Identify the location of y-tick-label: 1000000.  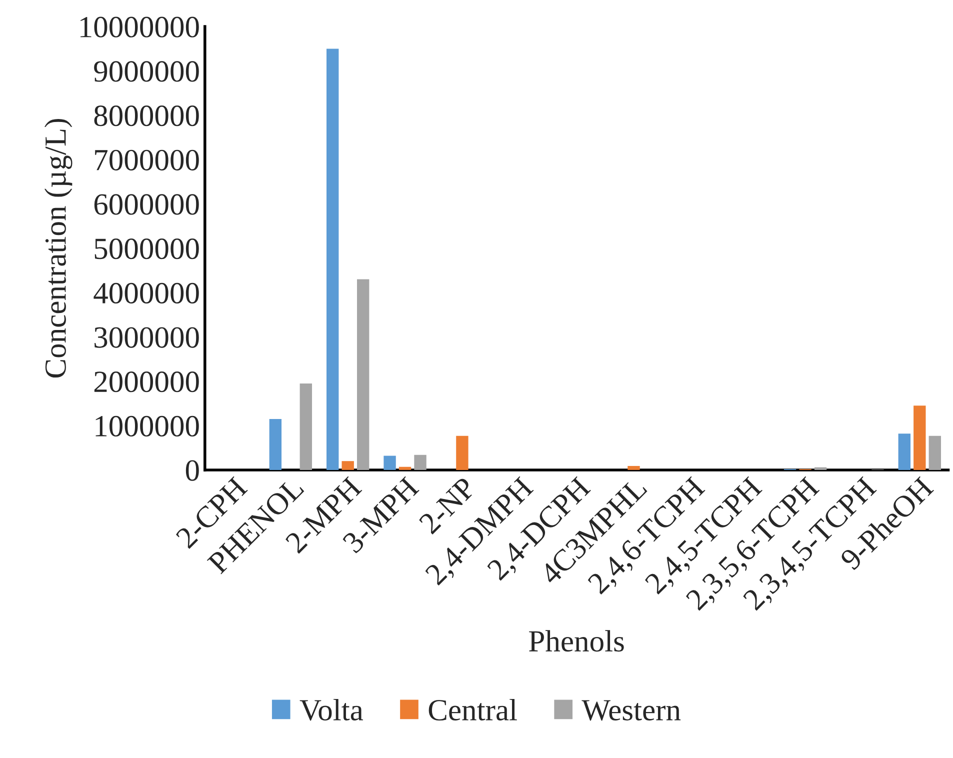
(147, 426).